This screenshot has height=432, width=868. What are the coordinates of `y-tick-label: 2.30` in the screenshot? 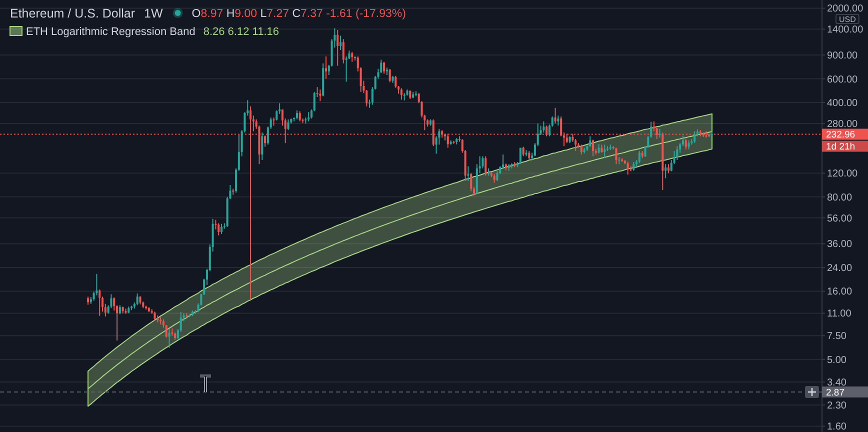 It's located at (837, 406).